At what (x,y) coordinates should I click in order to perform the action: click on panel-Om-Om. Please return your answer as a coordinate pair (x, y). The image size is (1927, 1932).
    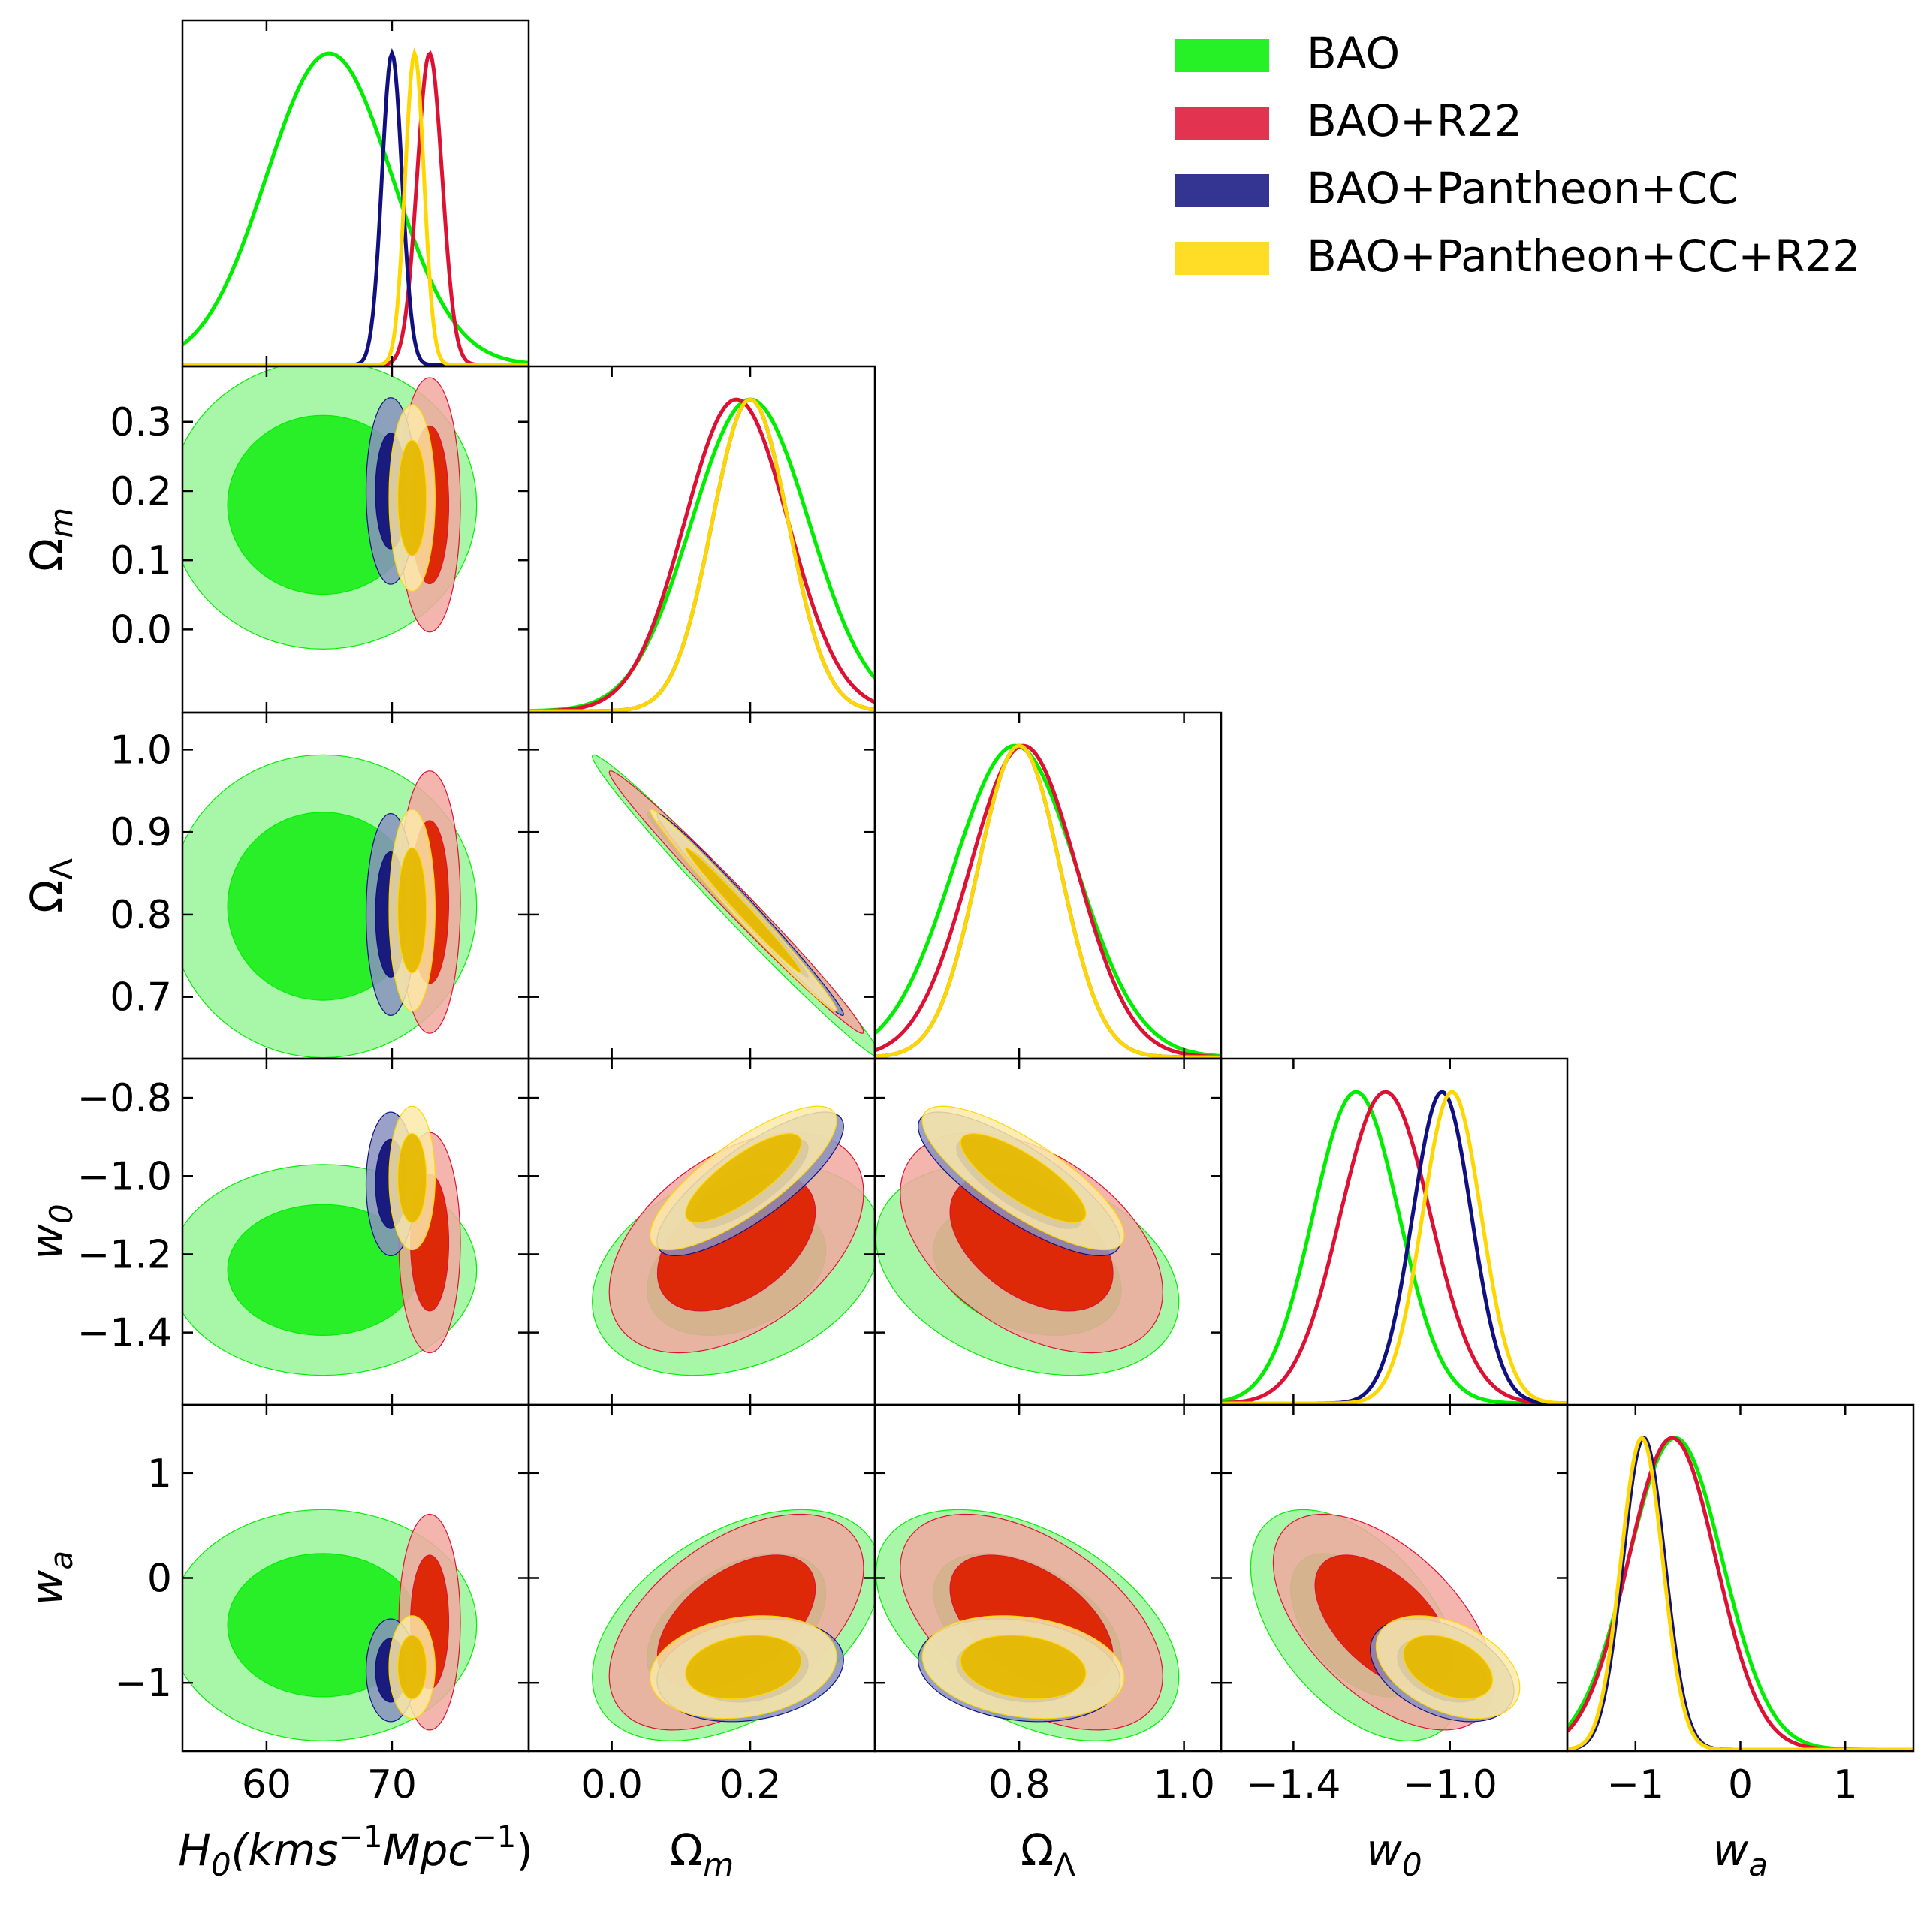
    Looking at the image, I should click on (701, 539).